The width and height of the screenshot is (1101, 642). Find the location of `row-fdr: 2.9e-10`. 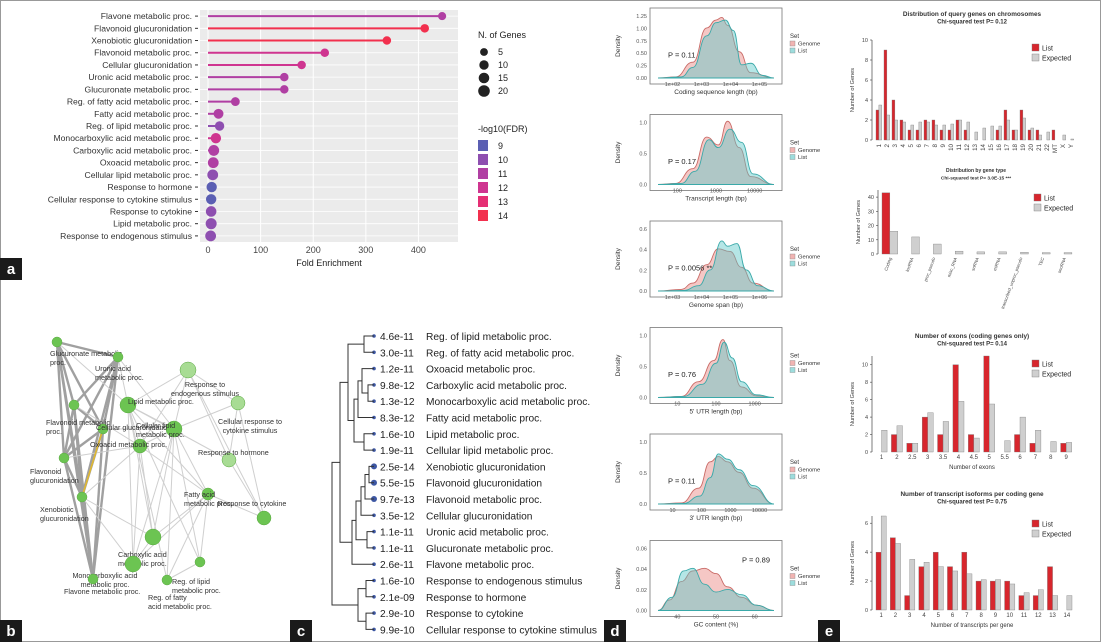

row-fdr: 2.9e-10 is located at coordinates (397, 614).